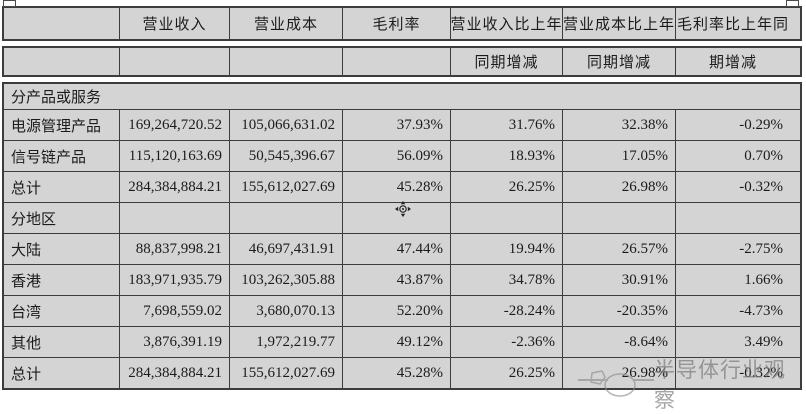 Image resolution: width=806 pixels, height=414 pixels. I want to click on value-cell: -4.73%, so click(732, 311).